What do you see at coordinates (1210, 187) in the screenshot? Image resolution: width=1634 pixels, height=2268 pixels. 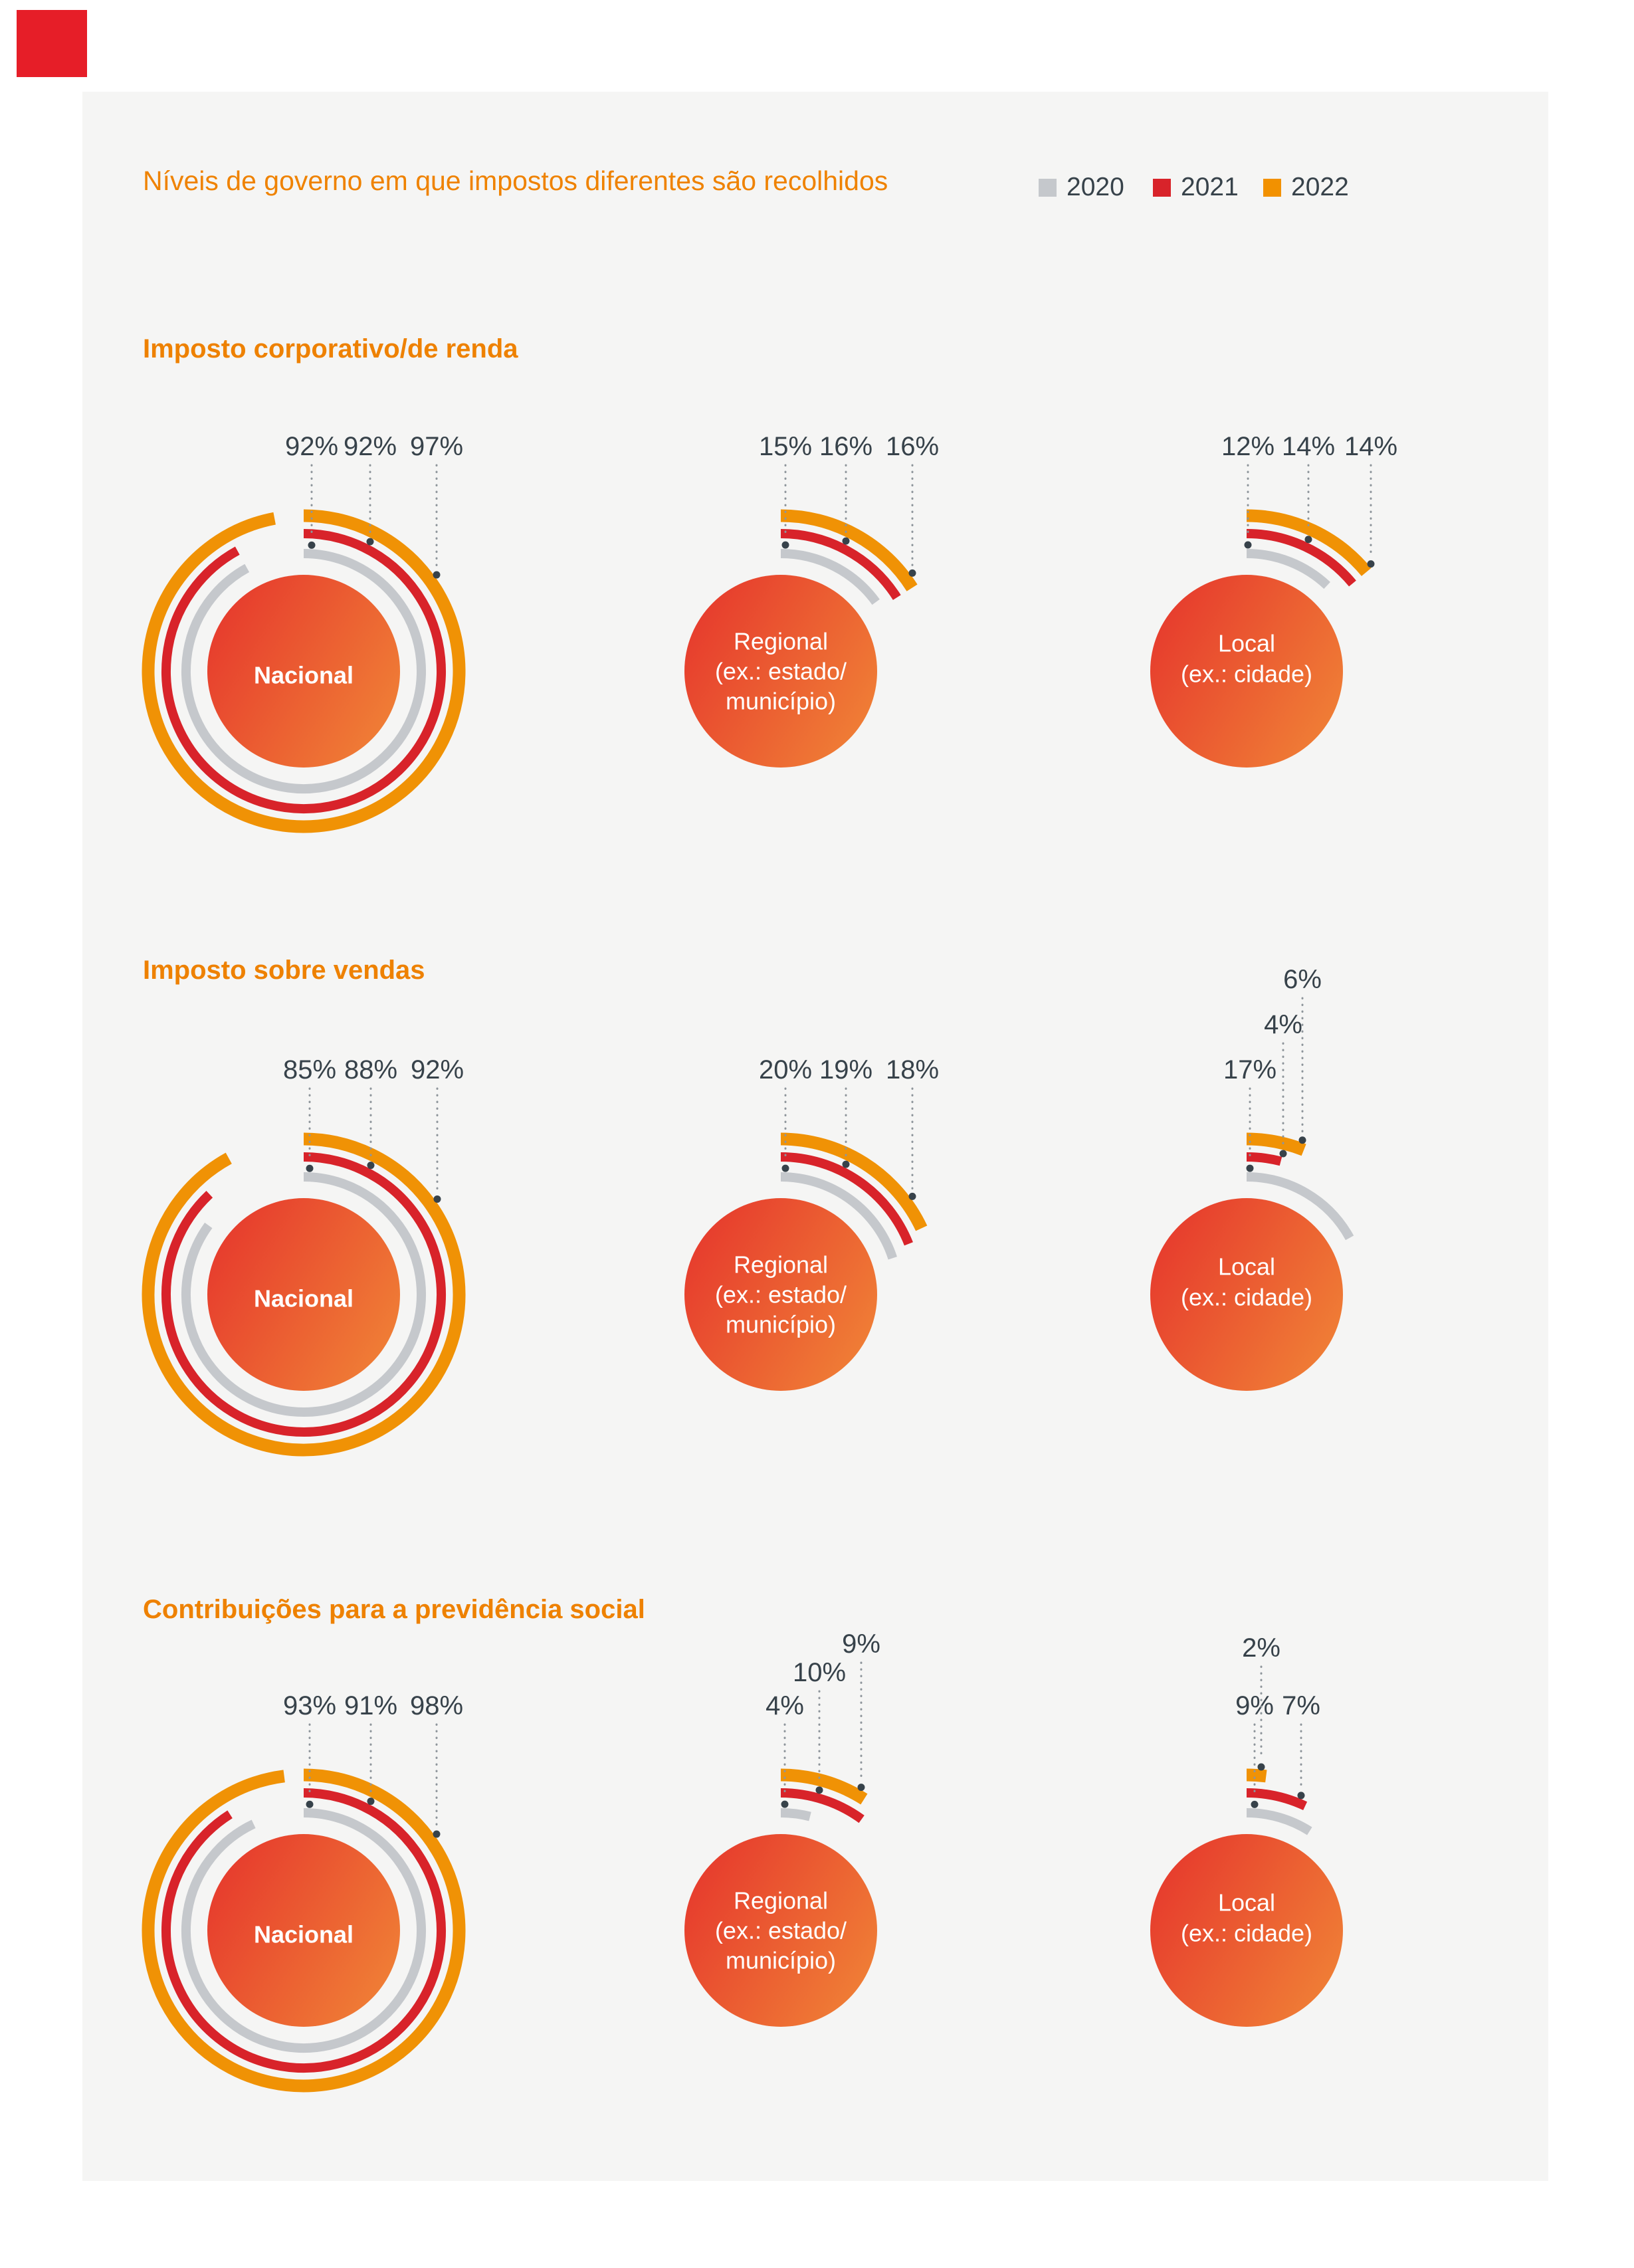 I see `legend-label-2021: 2021` at bounding box center [1210, 187].